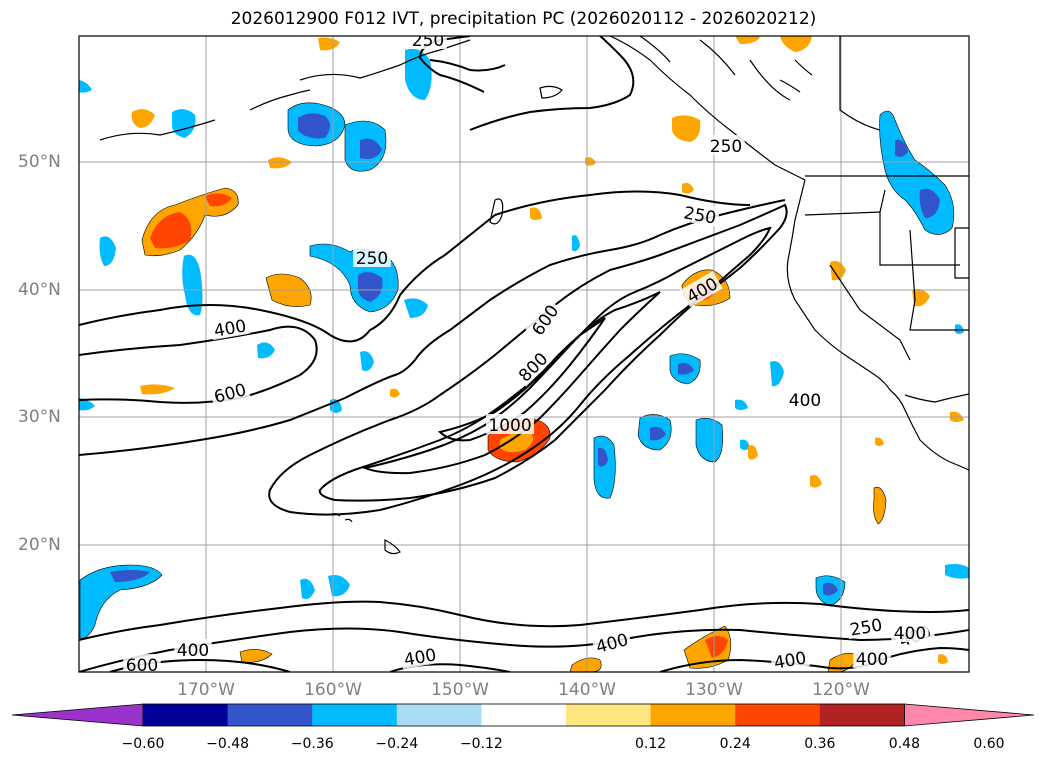  I want to click on colorbar-outline, so click(523, 715).